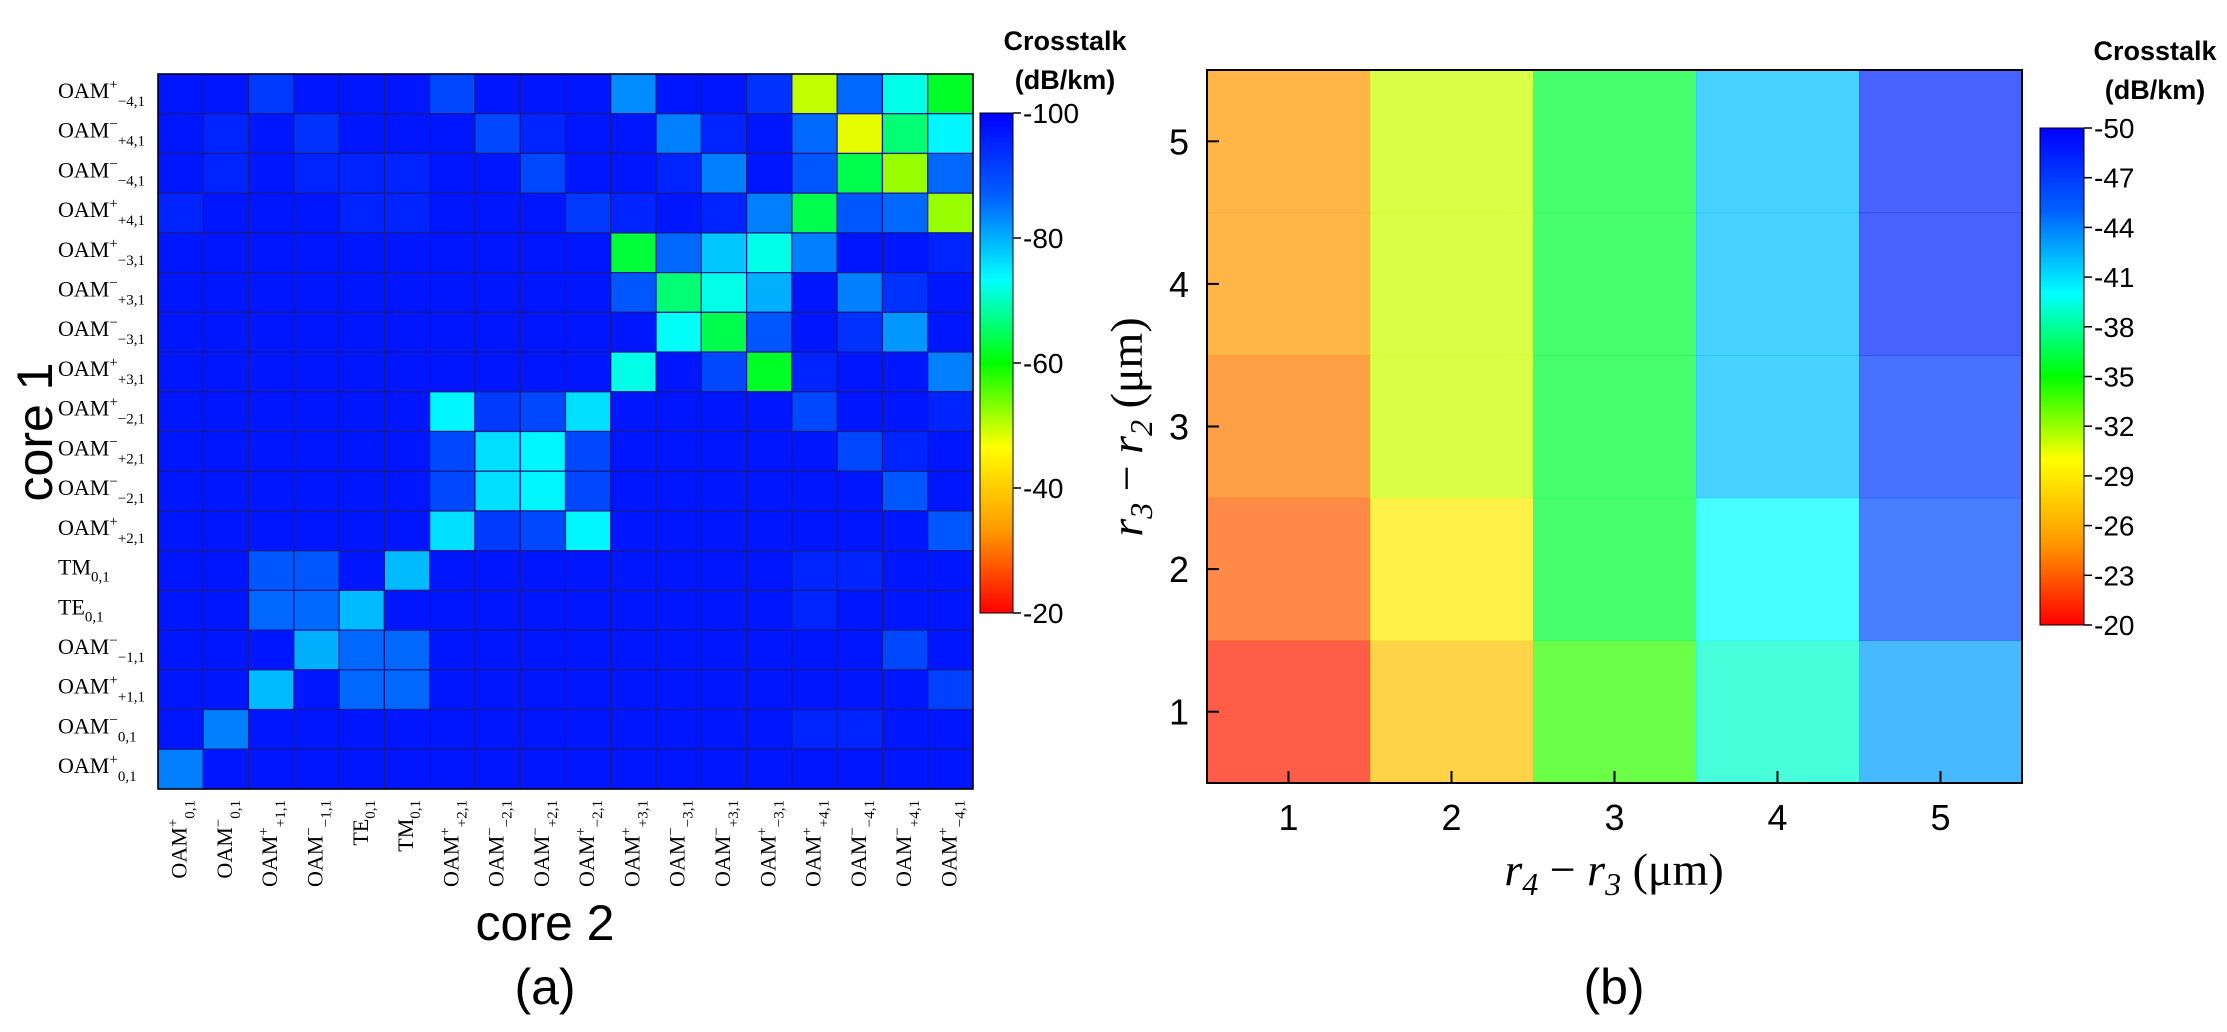  Describe the element at coordinates (1940, 817) in the screenshot. I see `x-tick-label-b: 5` at that location.